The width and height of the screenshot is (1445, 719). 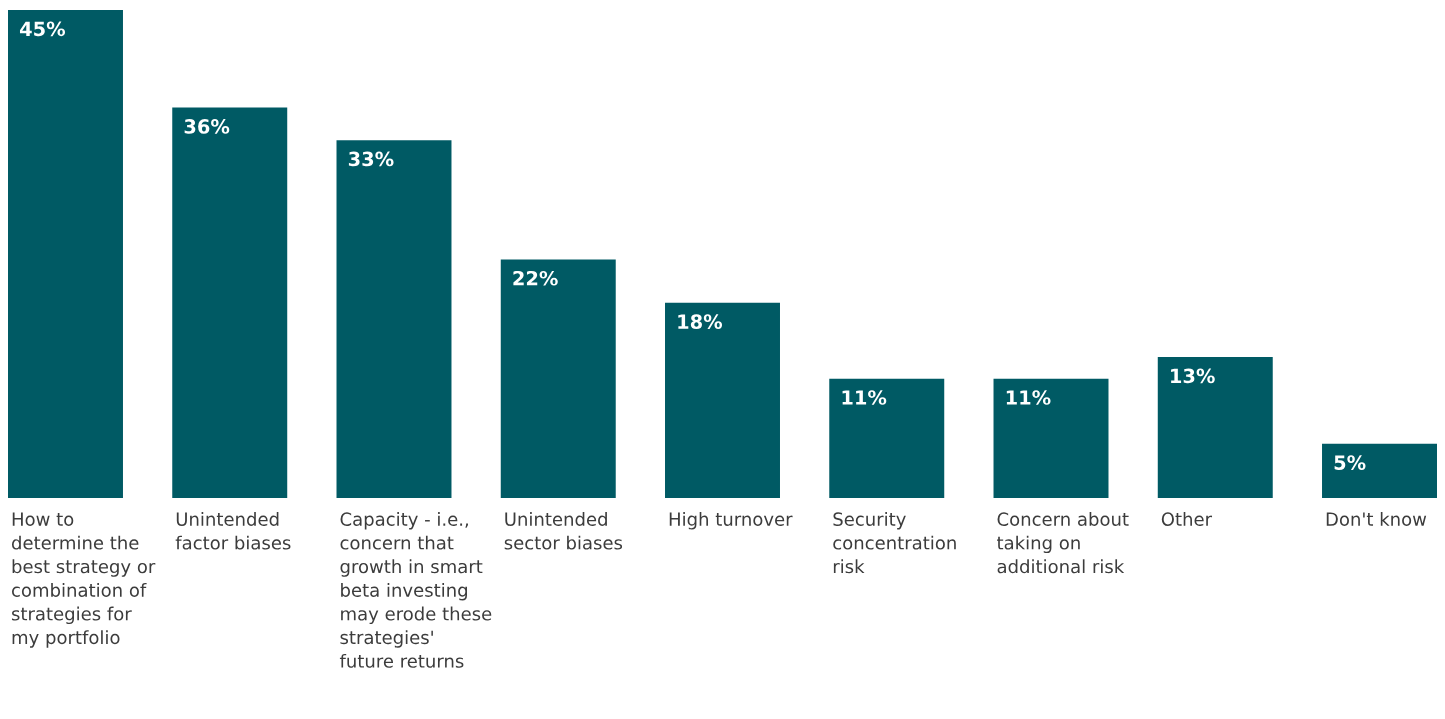 I want to click on x-tick-label: Don't know, so click(x=1376, y=519).